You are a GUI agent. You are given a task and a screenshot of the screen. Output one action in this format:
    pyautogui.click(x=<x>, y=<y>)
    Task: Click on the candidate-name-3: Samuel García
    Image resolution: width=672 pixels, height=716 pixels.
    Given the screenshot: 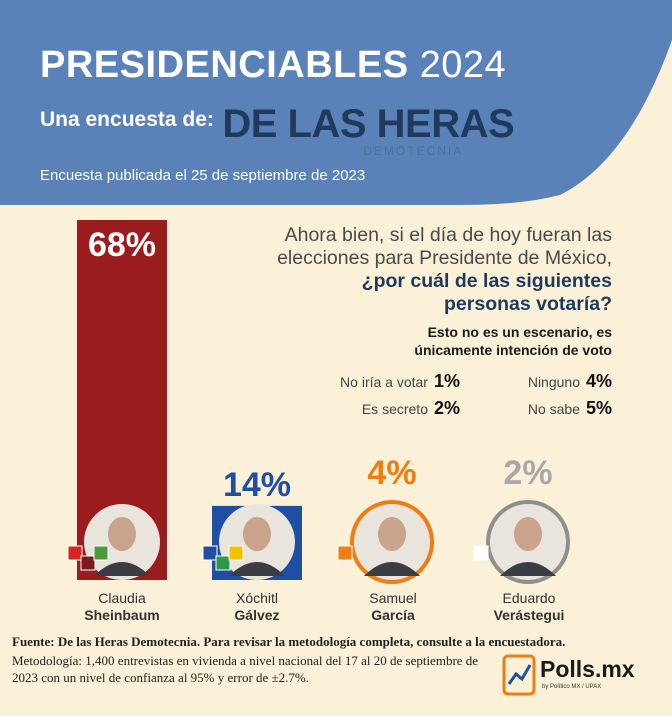 What is the action you would take?
    pyautogui.click(x=393, y=607)
    